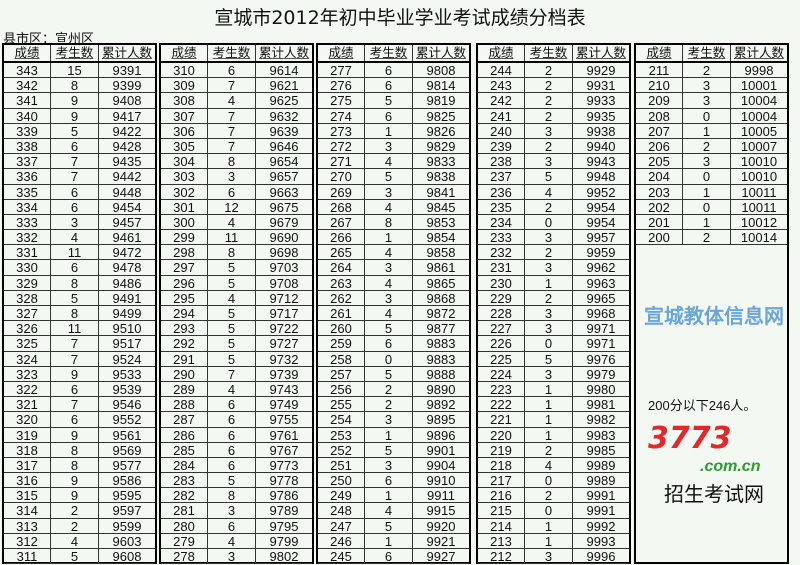  Describe the element at coordinates (75, 313) in the screenshot. I see `count-cell: 8` at that location.